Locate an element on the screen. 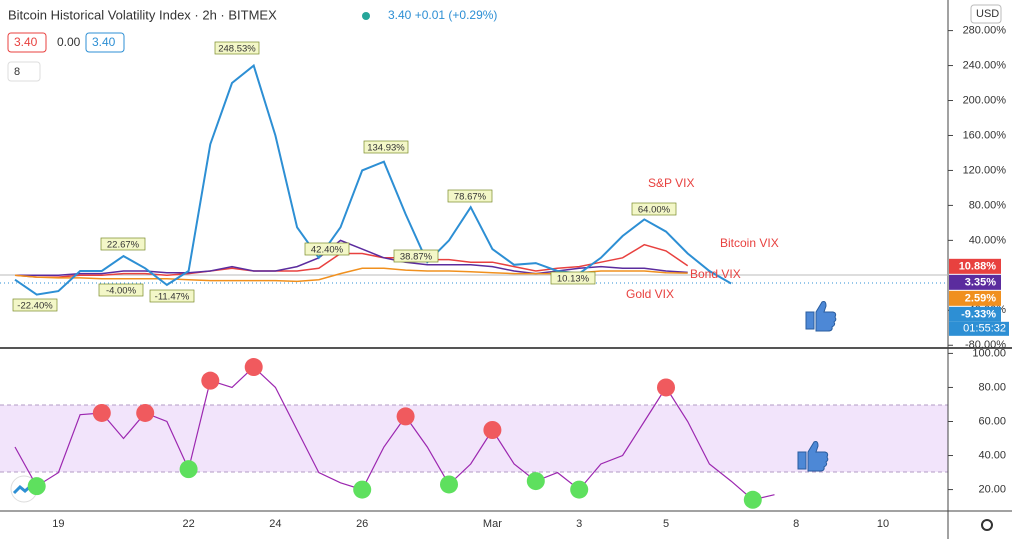 The width and height of the screenshot is (1012, 539). y-tick-label: 80.00% is located at coordinates (988, 205).